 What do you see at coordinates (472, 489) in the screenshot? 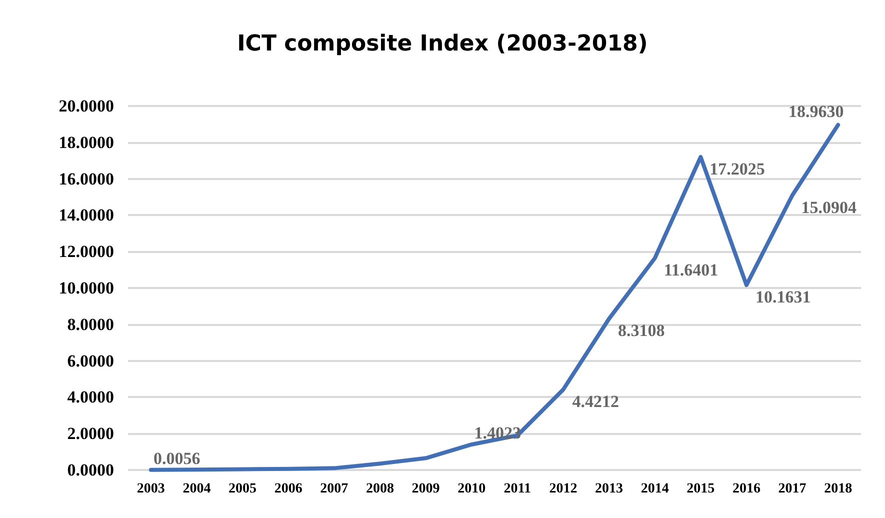
I see `x-tick-label: 2010` at bounding box center [472, 489].